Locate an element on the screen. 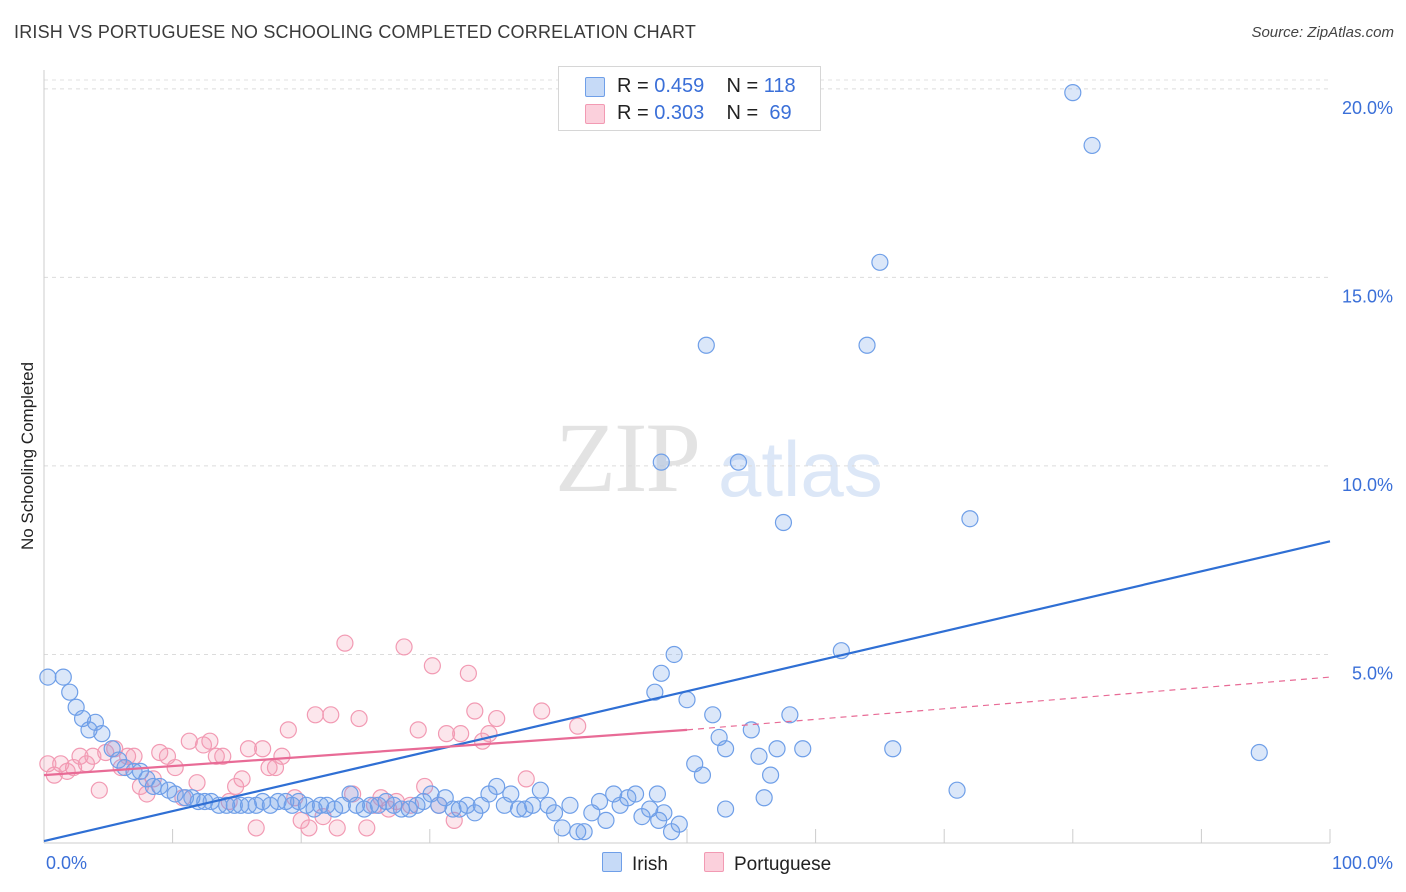  watermark-zip: ZIP is located at coordinates (628, 457).